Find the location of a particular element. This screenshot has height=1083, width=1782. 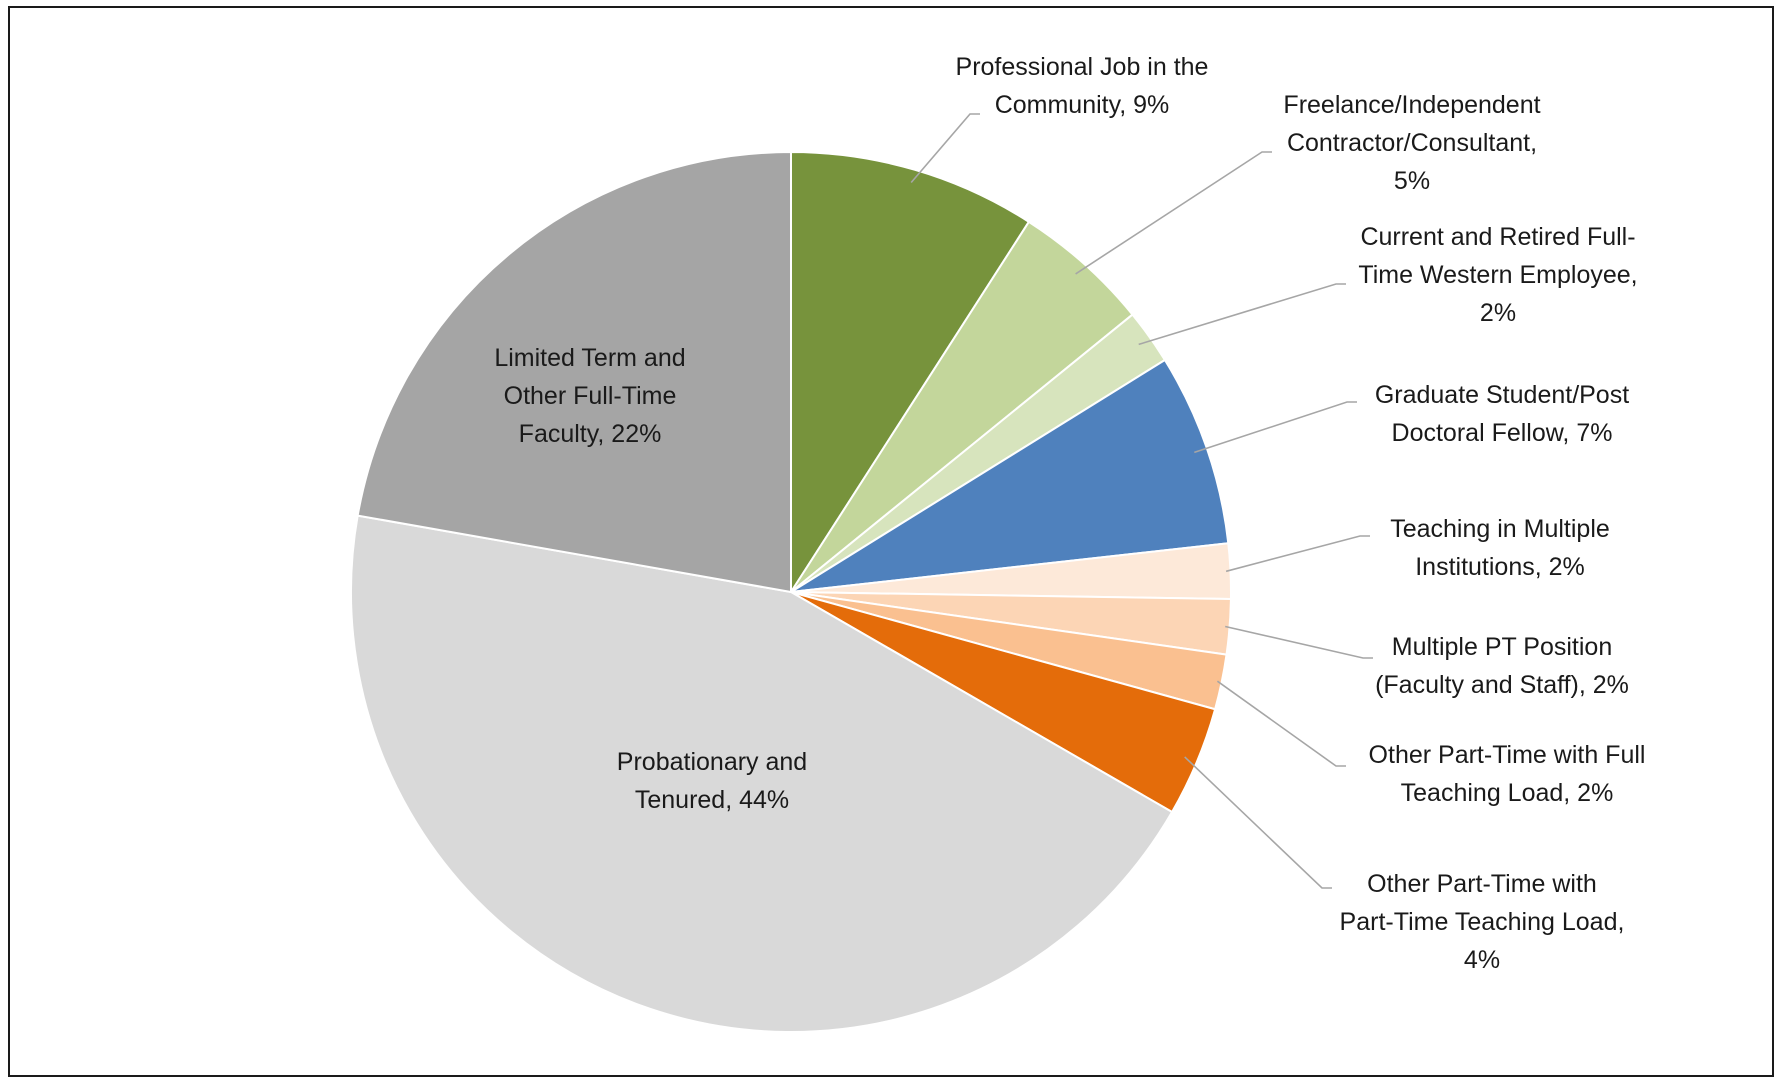

data-label-line: Community, 9% is located at coordinates (1082, 105).